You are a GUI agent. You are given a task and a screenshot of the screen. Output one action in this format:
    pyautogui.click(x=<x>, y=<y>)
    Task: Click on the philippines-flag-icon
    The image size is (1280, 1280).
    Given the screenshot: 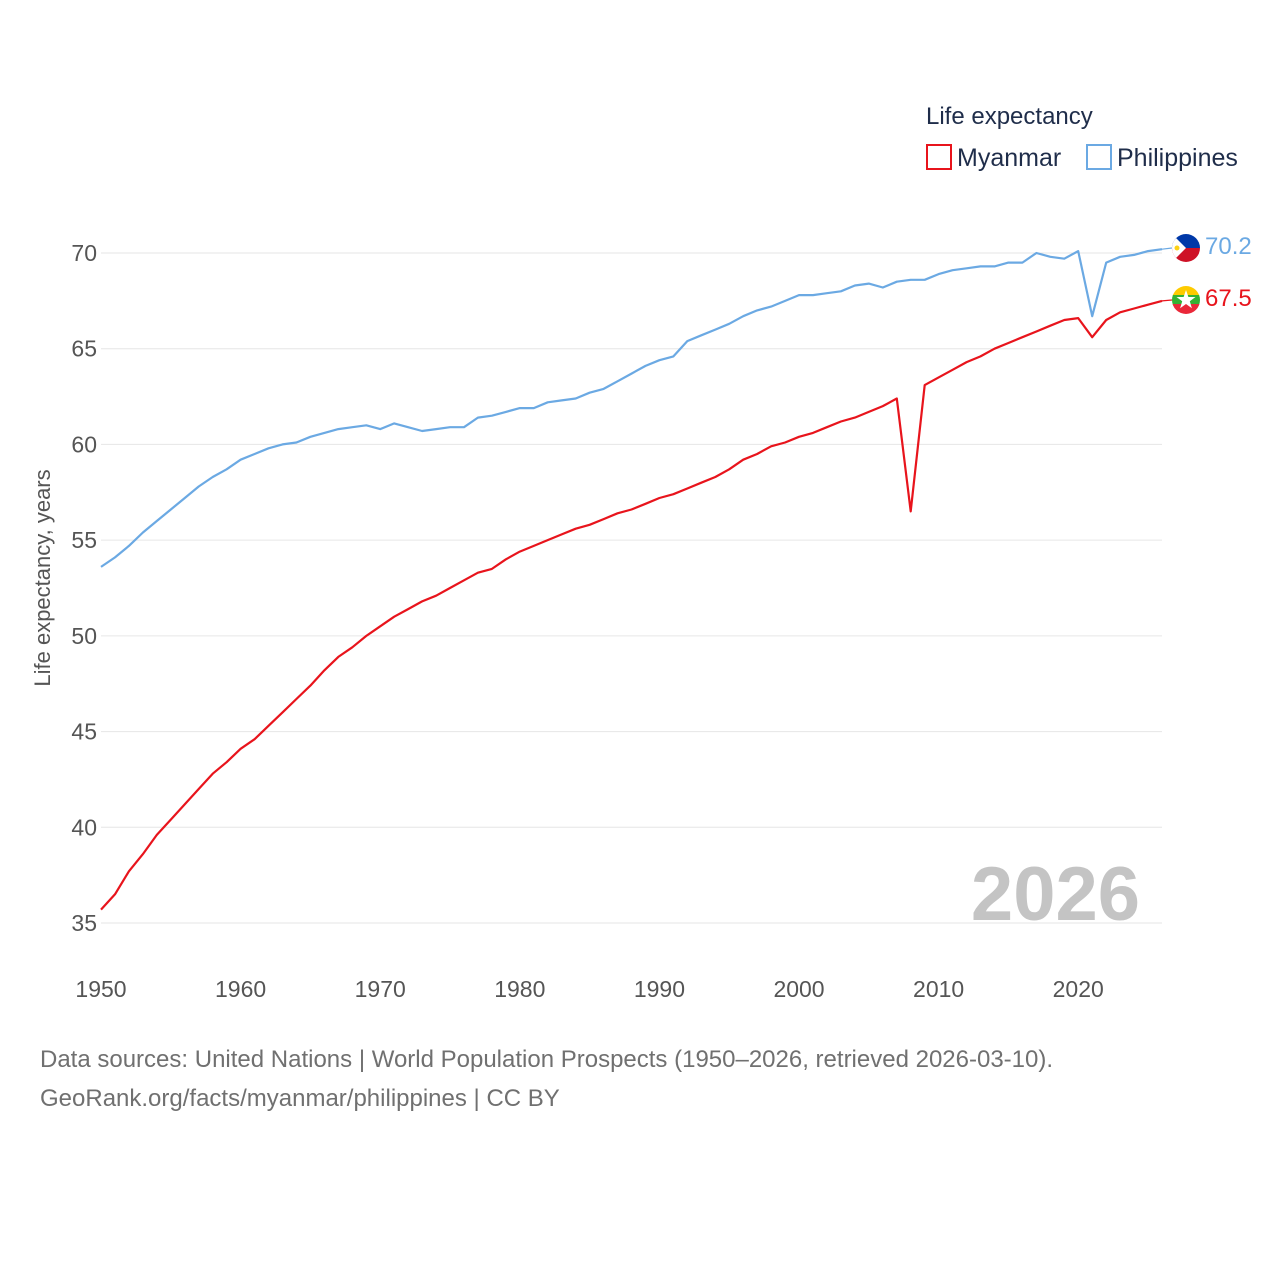 What is the action you would take?
    pyautogui.click(x=1186, y=248)
    